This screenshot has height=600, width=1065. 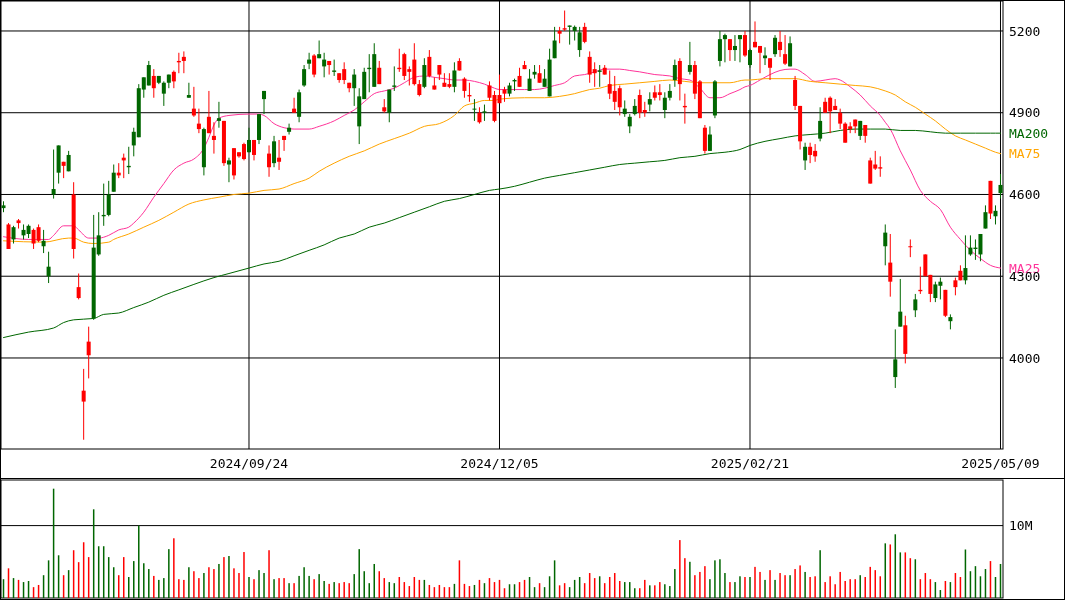 What do you see at coordinates (1000, 463) in the screenshot?
I see `x-tick-label: 2025/05/09` at bounding box center [1000, 463].